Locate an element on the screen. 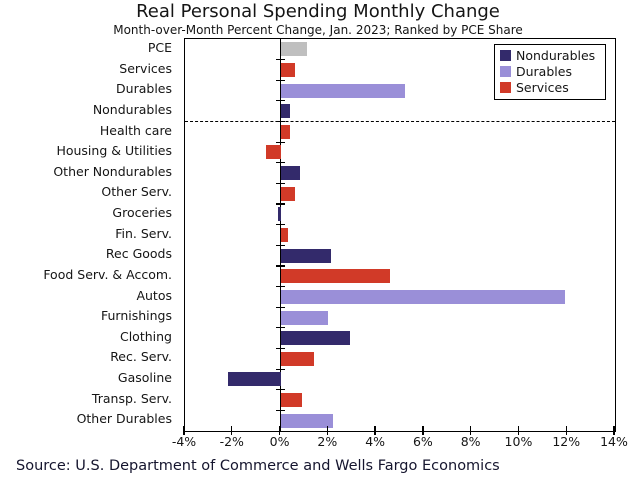 Image resolution: width=636 pixels, height=496 pixels. legend-swatch-durables is located at coordinates (505, 71).